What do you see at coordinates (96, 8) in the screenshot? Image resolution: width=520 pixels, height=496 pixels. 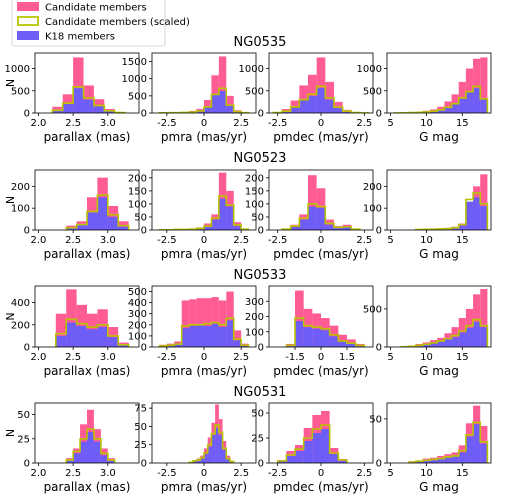 I see `legend-label-candidates: Candidate members` at bounding box center [96, 8].